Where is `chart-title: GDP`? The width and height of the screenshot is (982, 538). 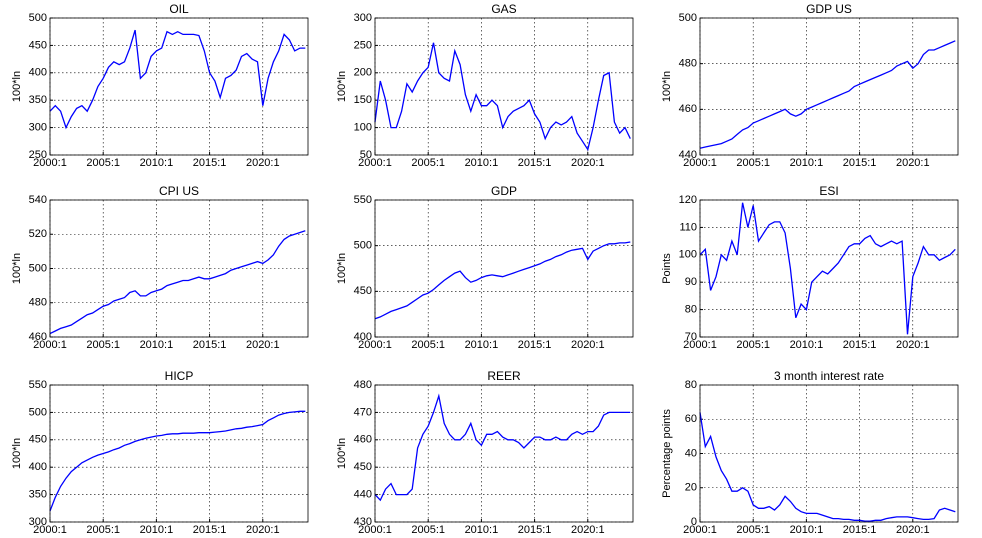
chart-title: GDP is located at coordinates (504, 191).